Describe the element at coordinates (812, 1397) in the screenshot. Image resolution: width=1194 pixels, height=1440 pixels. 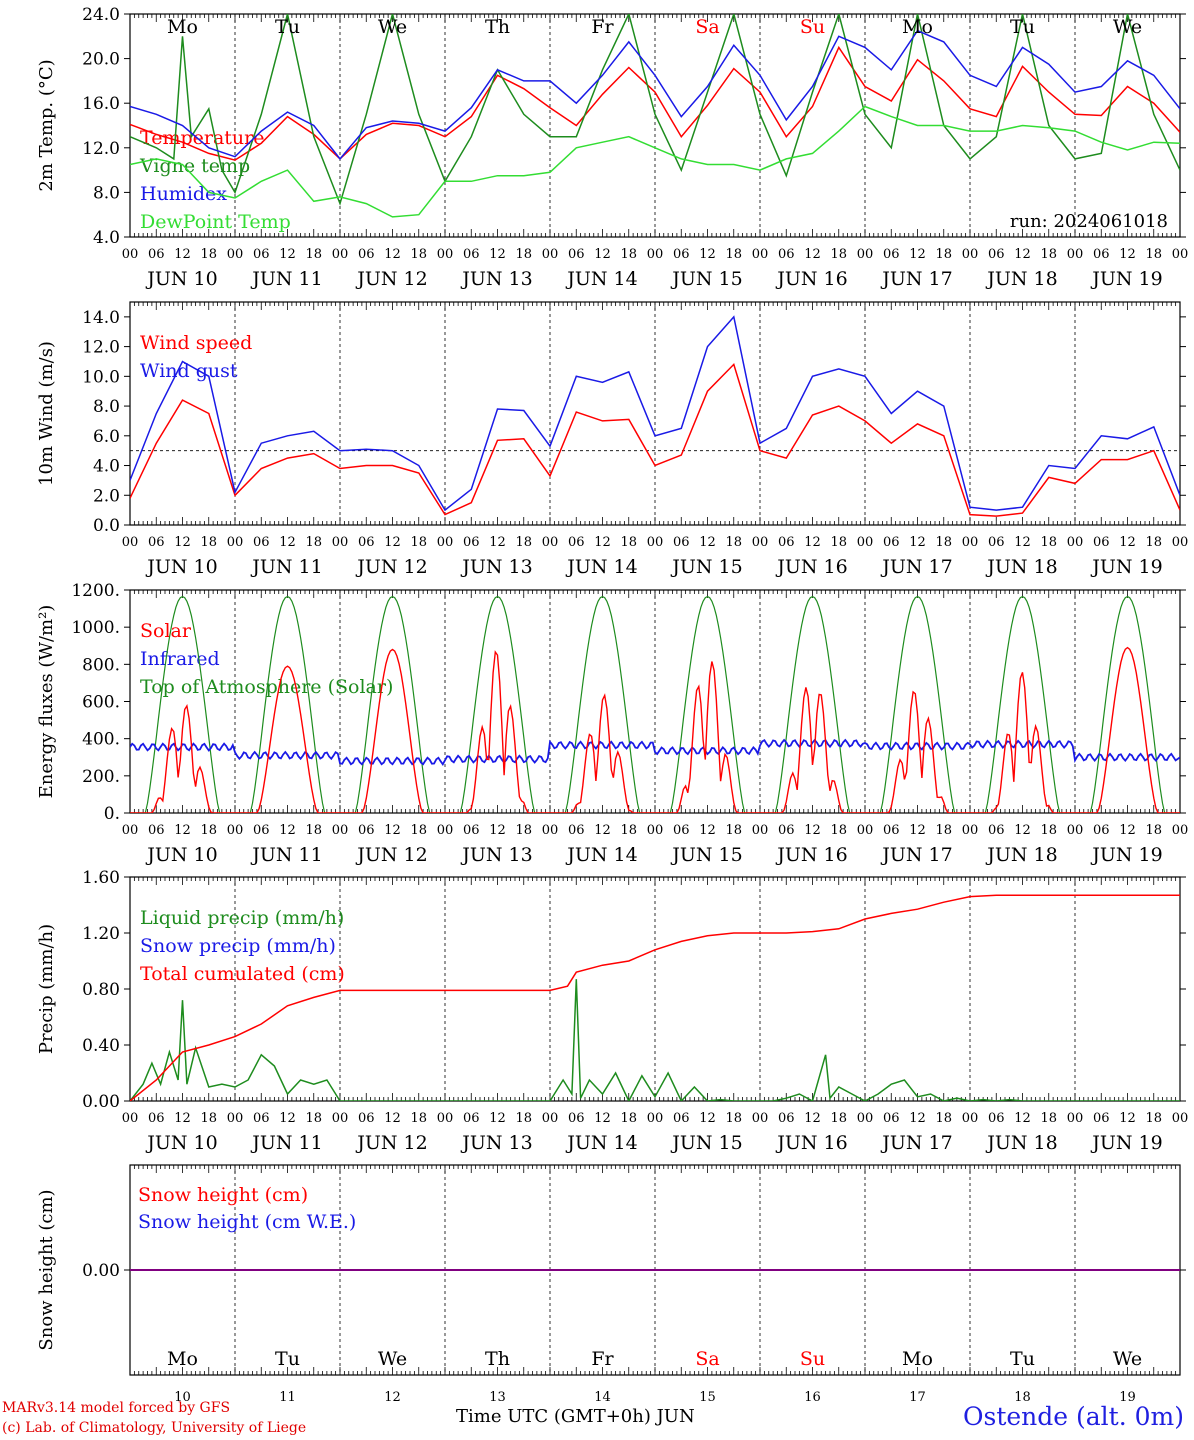
I see `day-number-label: 16` at that location.